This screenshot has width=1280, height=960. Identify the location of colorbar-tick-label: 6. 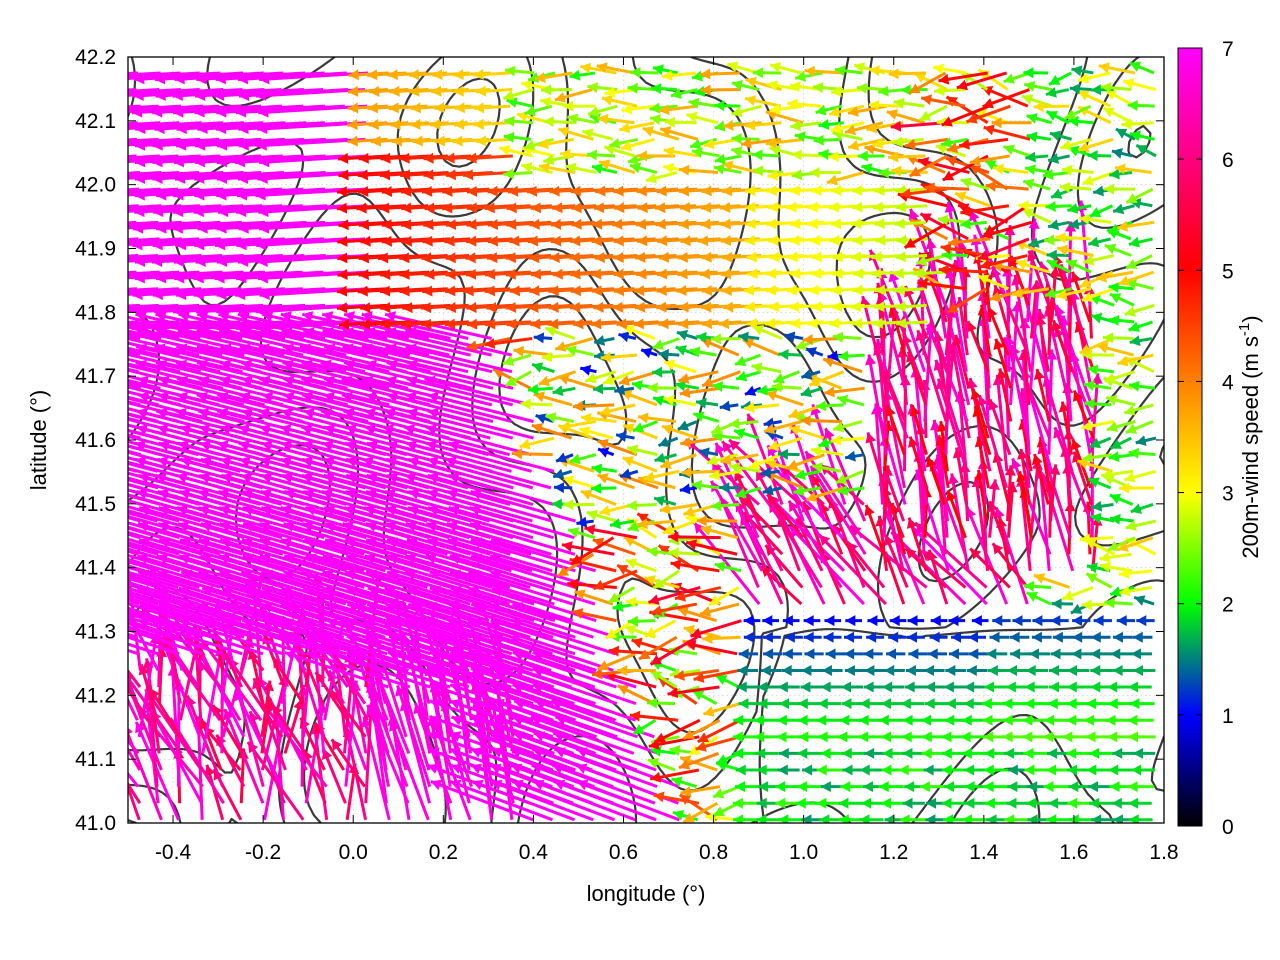
(1228, 160).